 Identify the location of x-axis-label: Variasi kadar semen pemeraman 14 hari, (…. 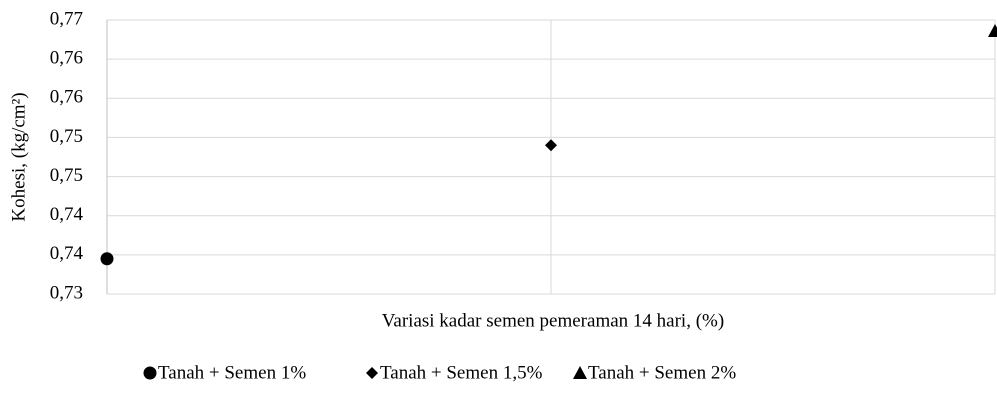
(553, 320).